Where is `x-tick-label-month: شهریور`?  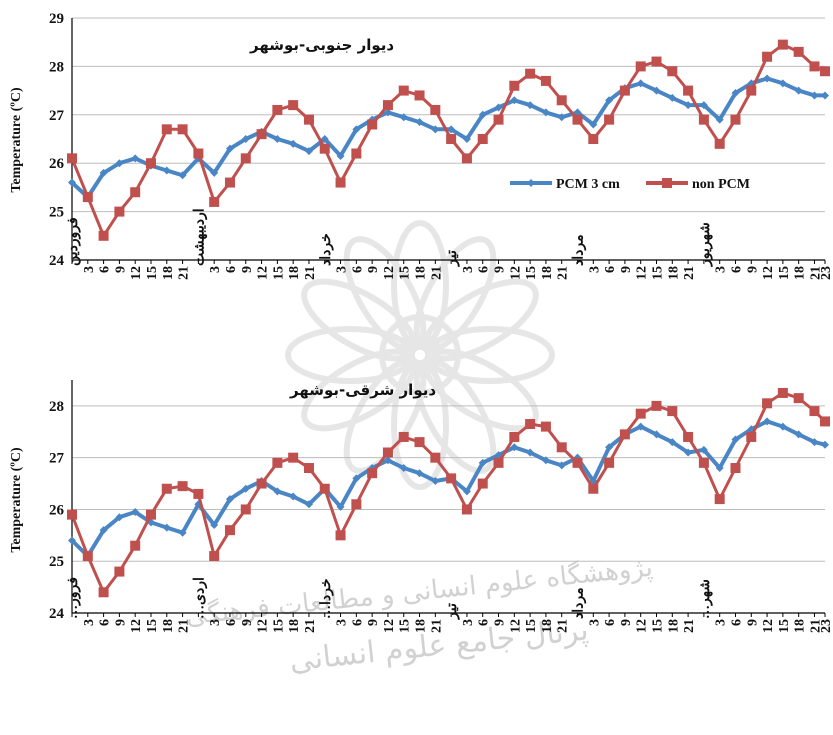
x-tick-label-month: شهریور is located at coordinates (705, 244).